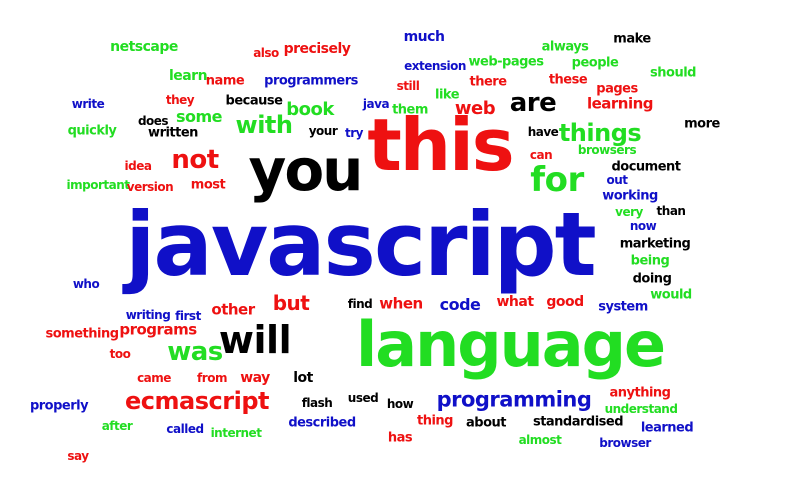 The image size is (800, 500). Describe the element at coordinates (306, 170) in the screenshot. I see `word-you: you` at that location.